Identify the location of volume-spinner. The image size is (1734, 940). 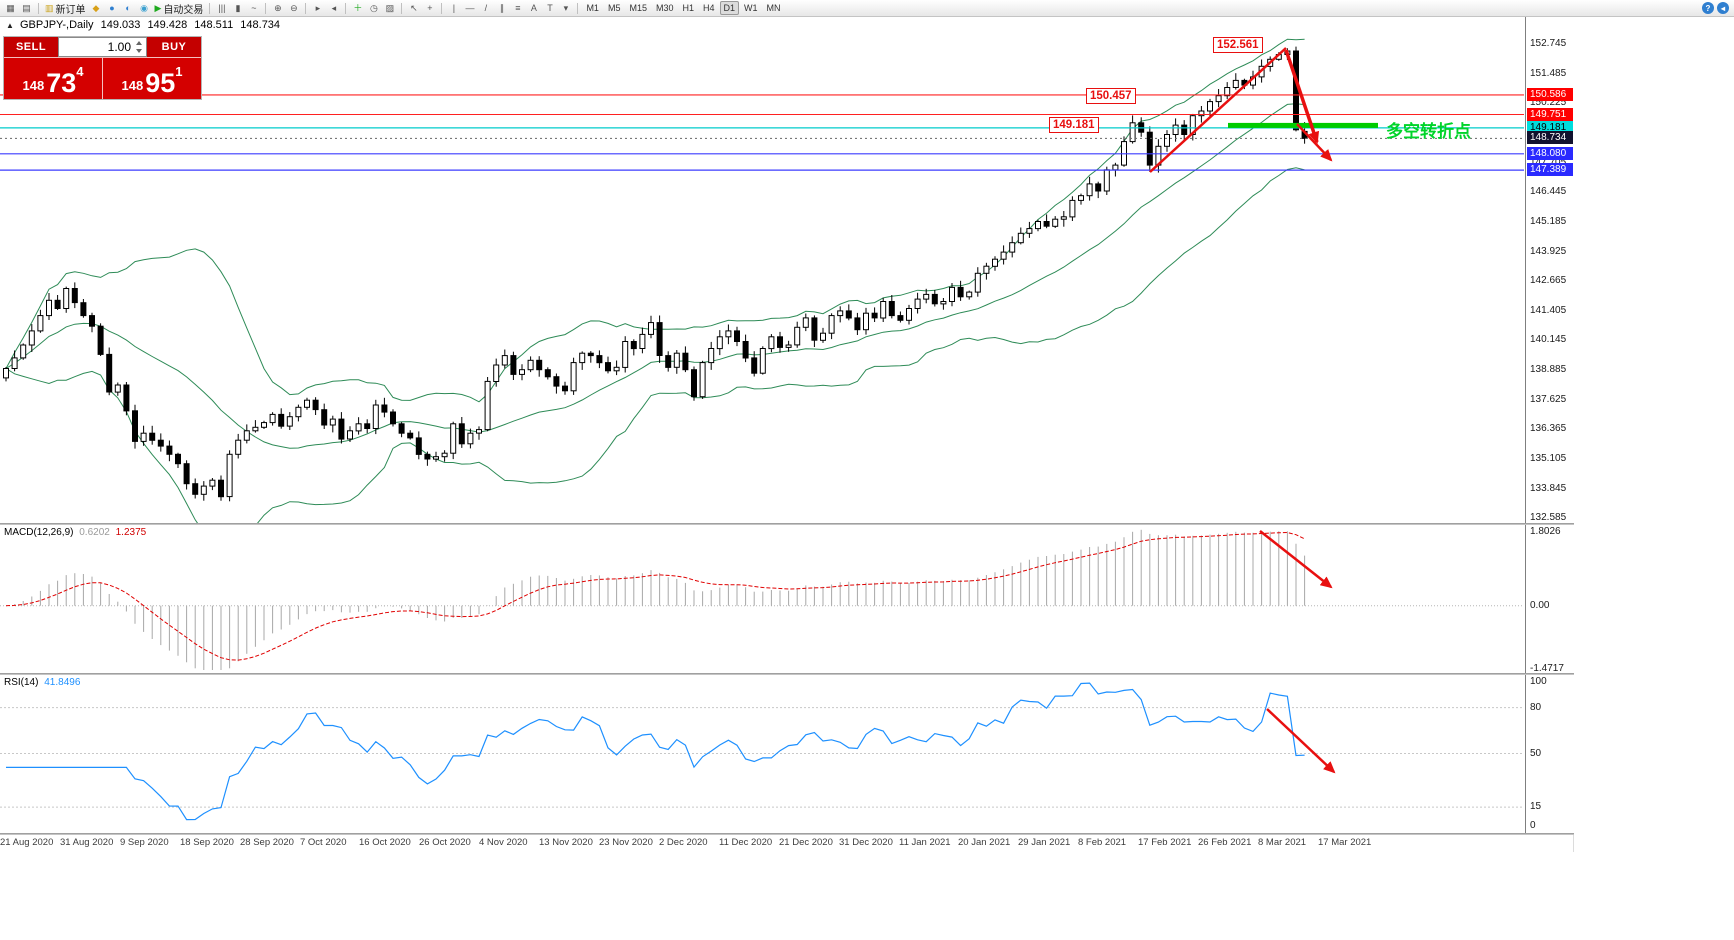
(138, 47).